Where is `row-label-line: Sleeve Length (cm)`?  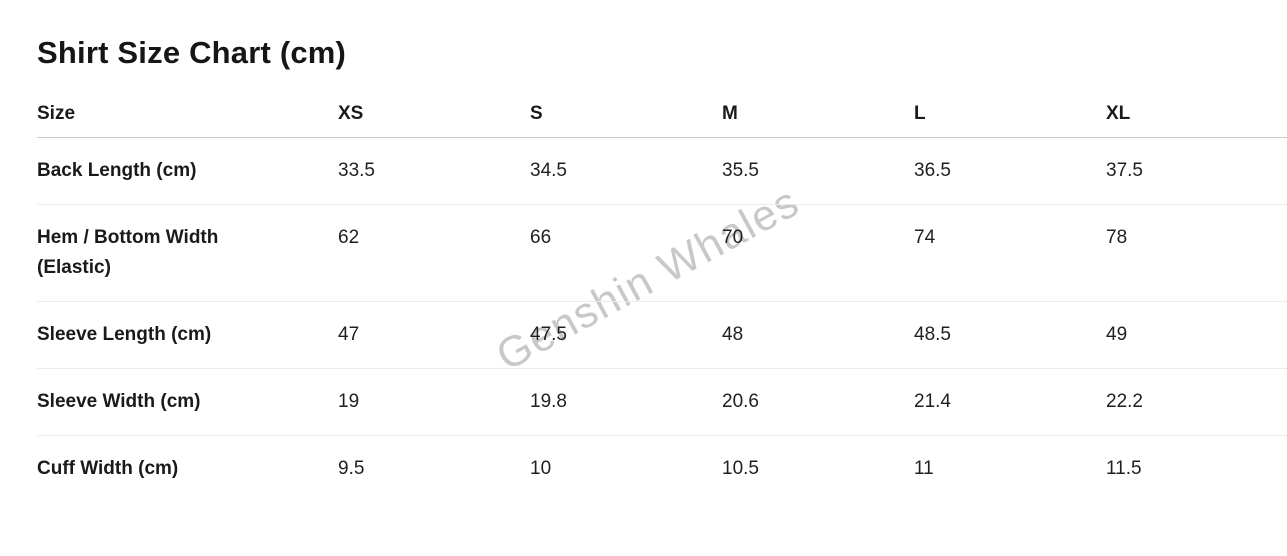 row-label-line: Sleeve Length (cm) is located at coordinates (124, 334).